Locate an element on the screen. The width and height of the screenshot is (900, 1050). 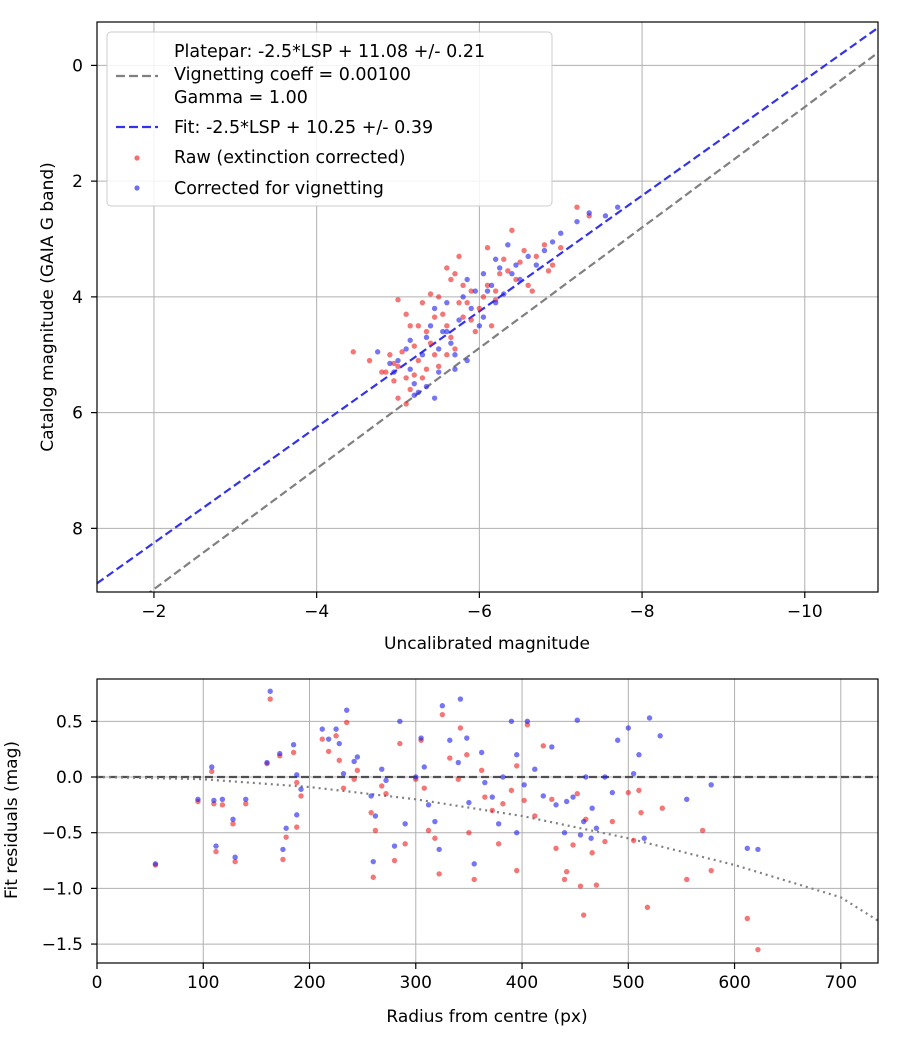
top-x-axis-label: Uncalibrated magnitude is located at coordinates (487, 644).